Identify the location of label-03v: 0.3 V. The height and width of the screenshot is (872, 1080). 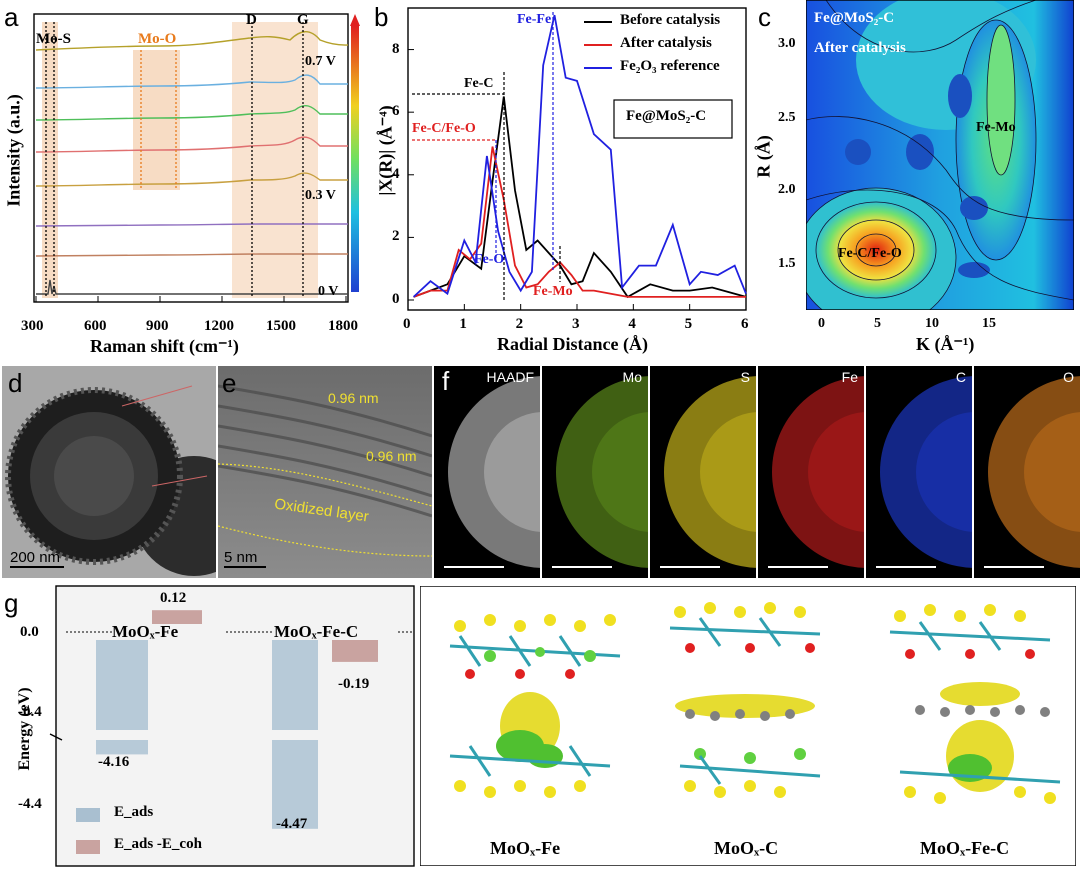
(320, 195).